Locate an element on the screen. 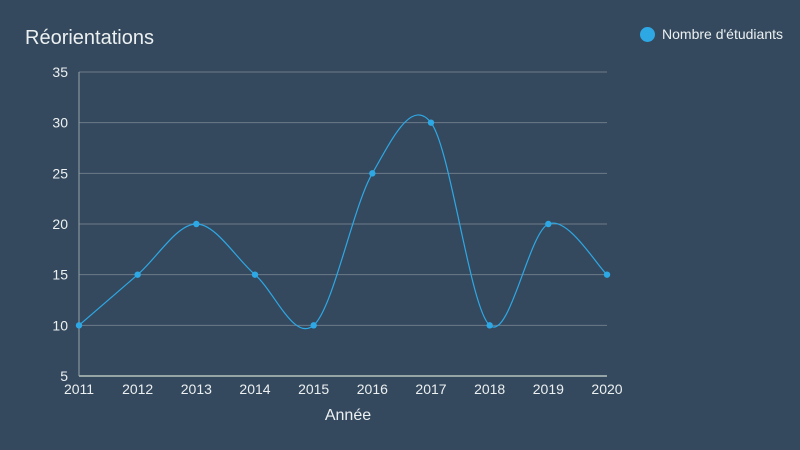  x-tick-label: 2020 is located at coordinates (606, 389).